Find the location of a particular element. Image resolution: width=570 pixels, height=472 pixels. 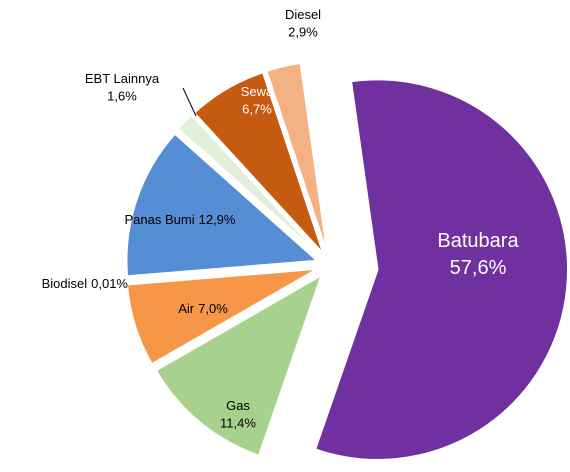

value-label: 0,01% is located at coordinates (109, 283).